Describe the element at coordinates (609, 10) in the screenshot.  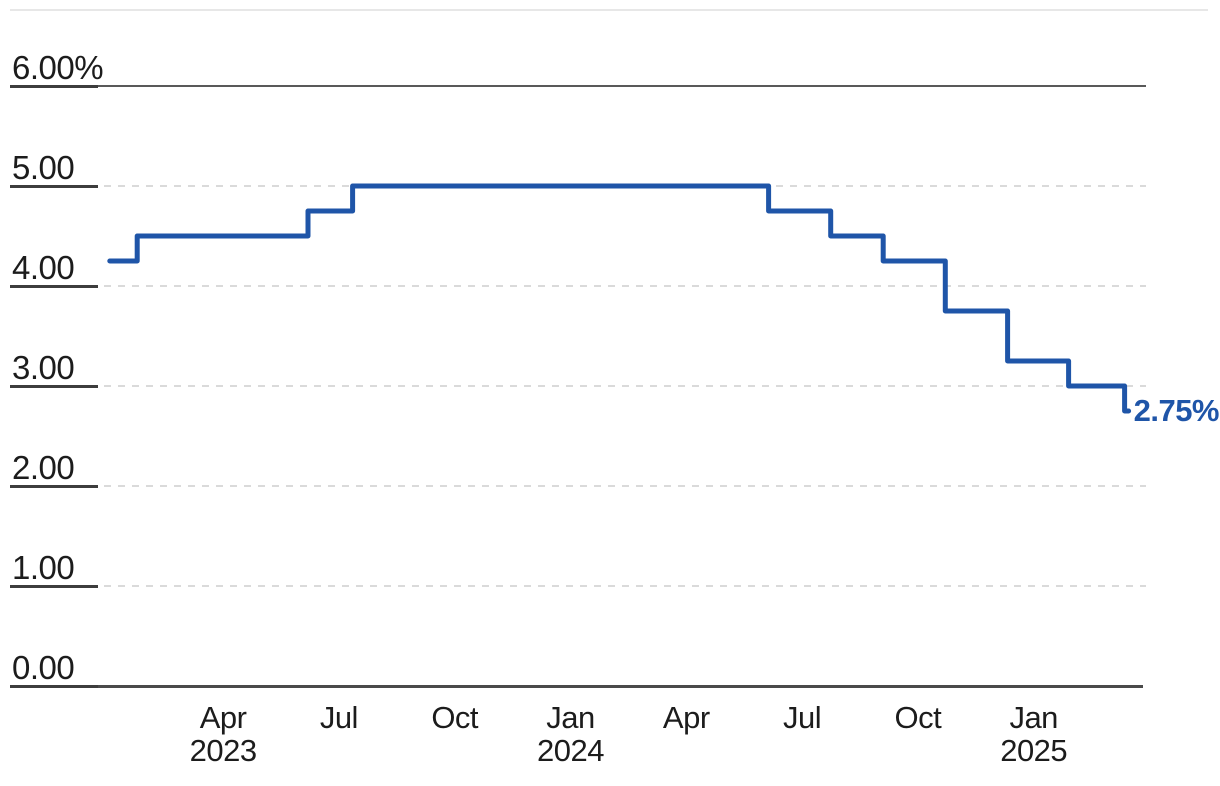
I see `top-divider-line` at that location.